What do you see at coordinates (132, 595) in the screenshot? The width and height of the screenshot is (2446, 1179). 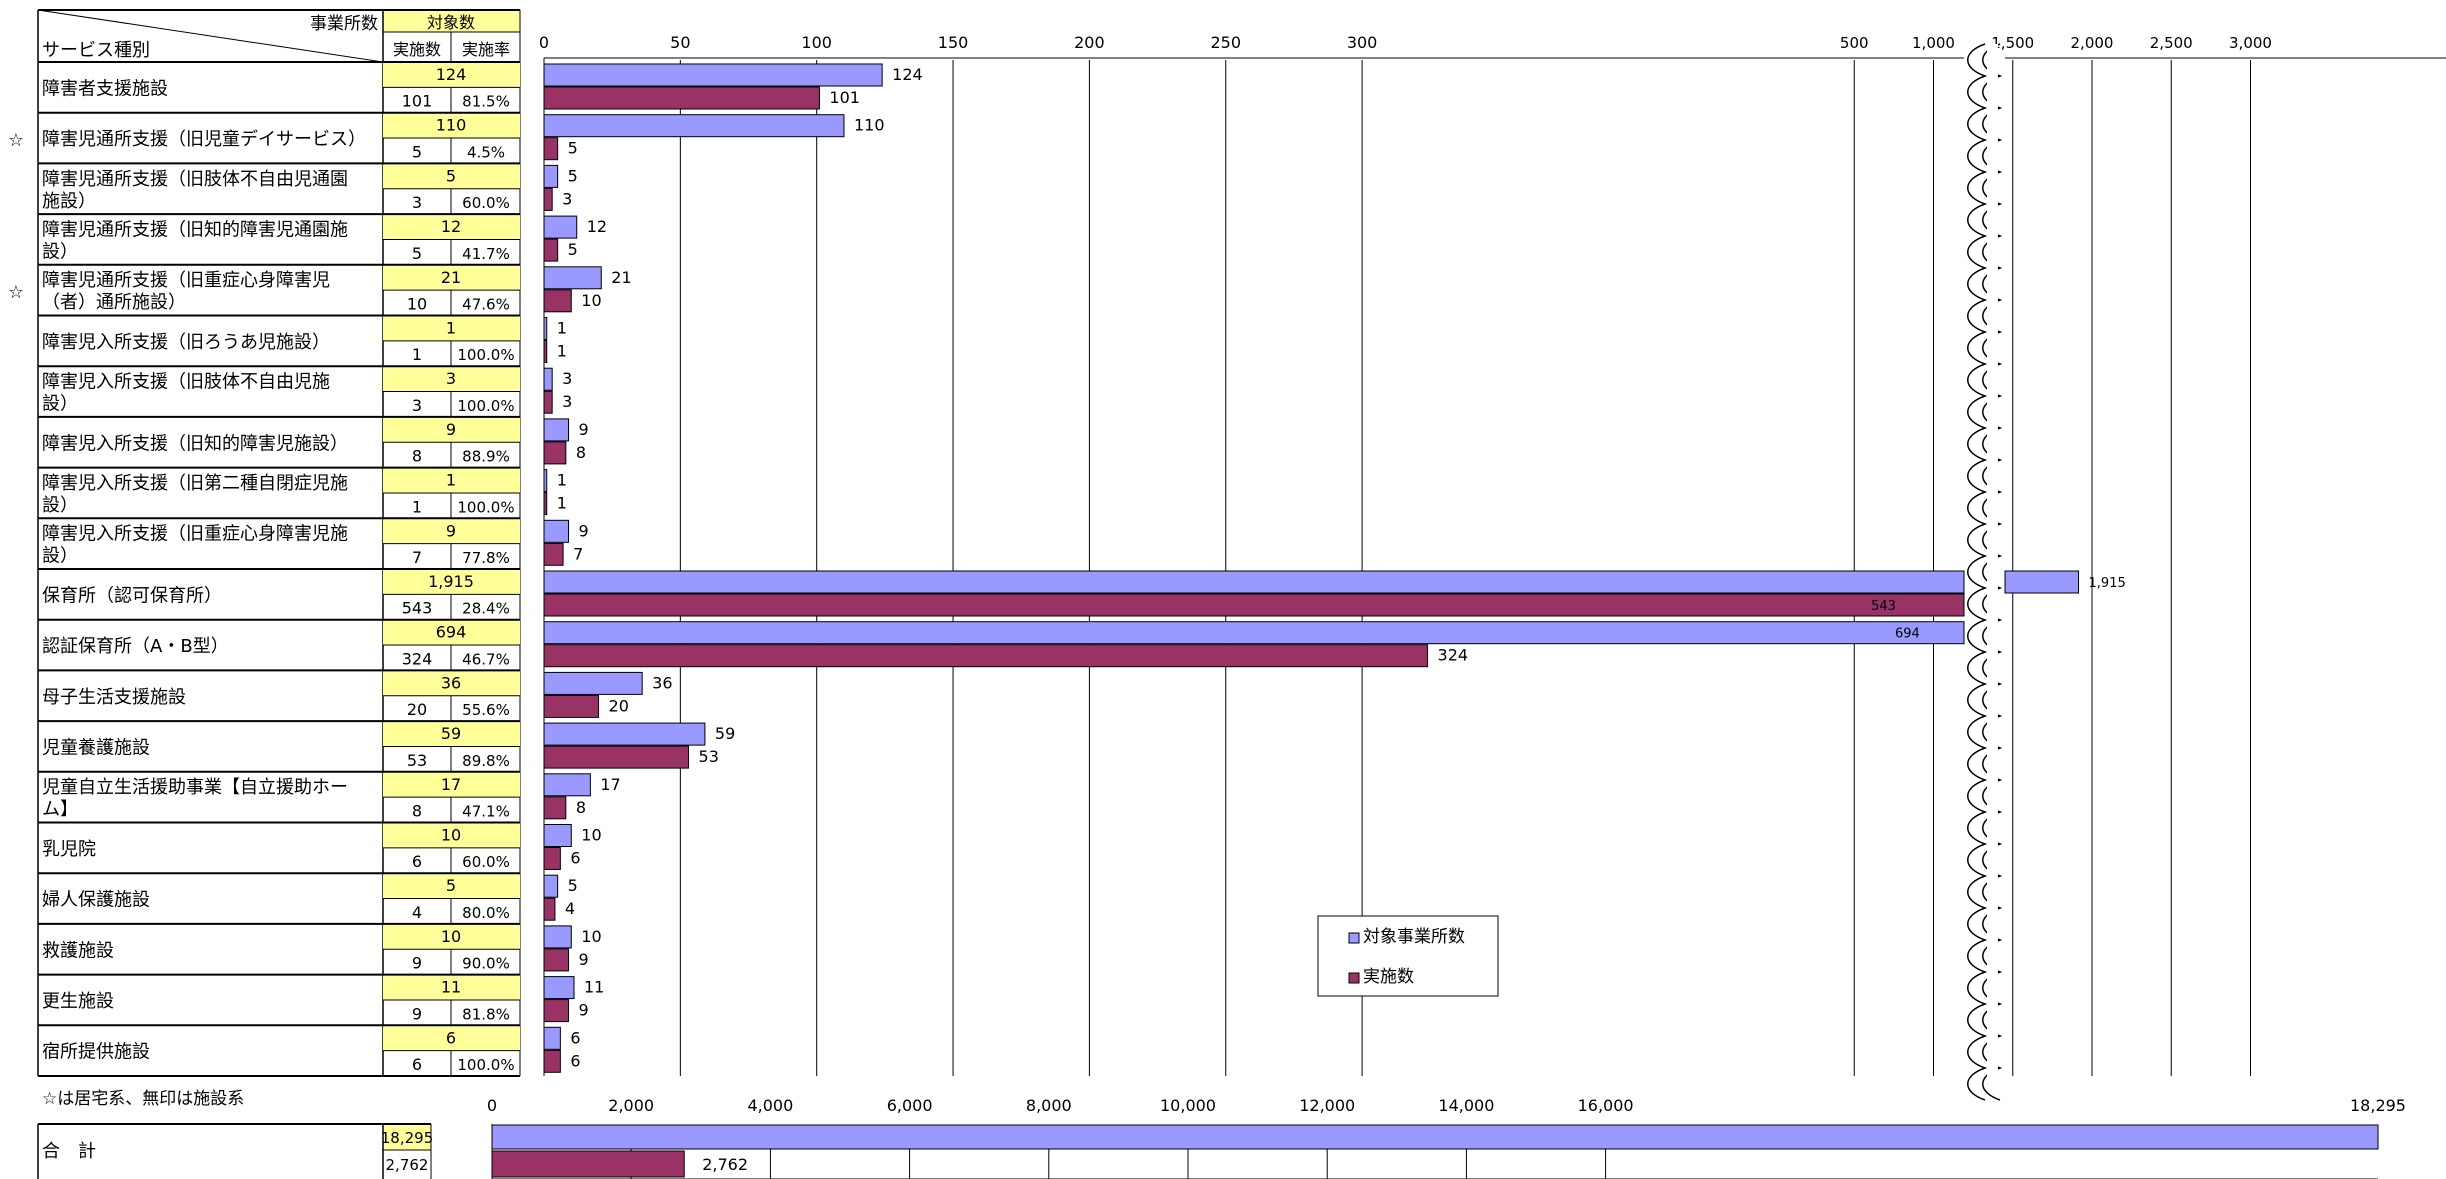 I see `service-name-label: 保育所（認可保育所）` at bounding box center [132, 595].